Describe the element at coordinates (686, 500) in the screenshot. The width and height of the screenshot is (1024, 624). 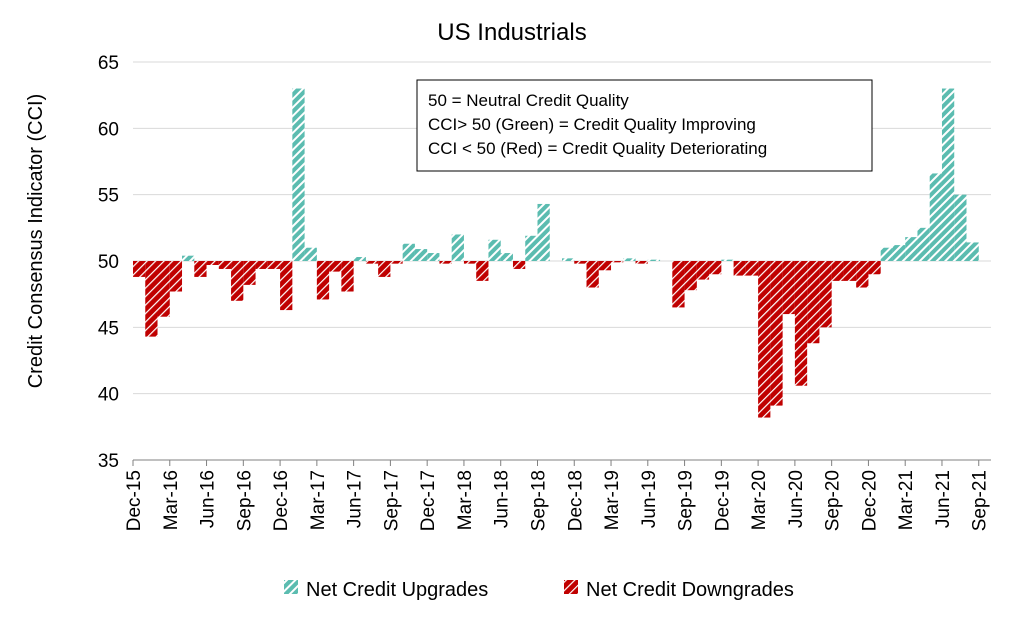
I see `x-tick-label: Sep-19` at that location.